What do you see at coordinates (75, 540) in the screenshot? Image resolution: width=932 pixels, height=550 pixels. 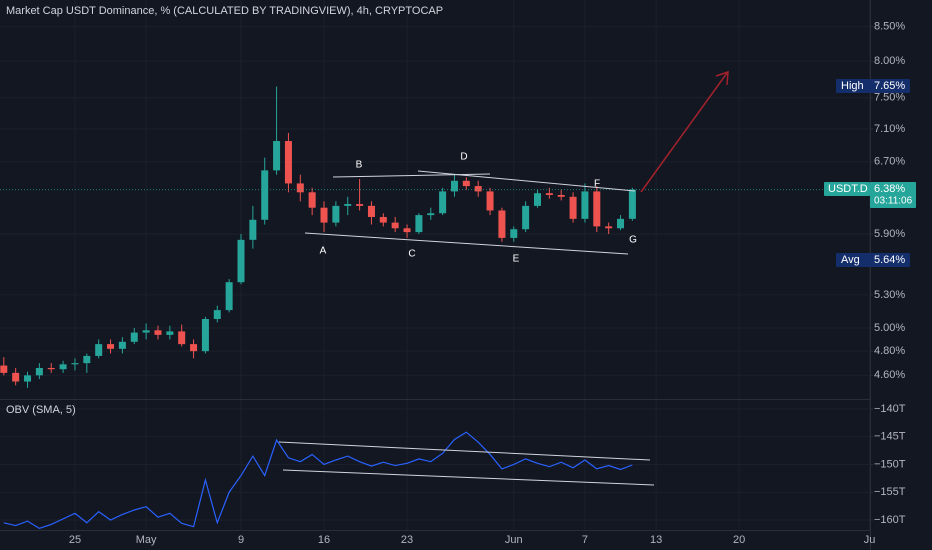 I see `x-tick-label: 25` at bounding box center [75, 540].